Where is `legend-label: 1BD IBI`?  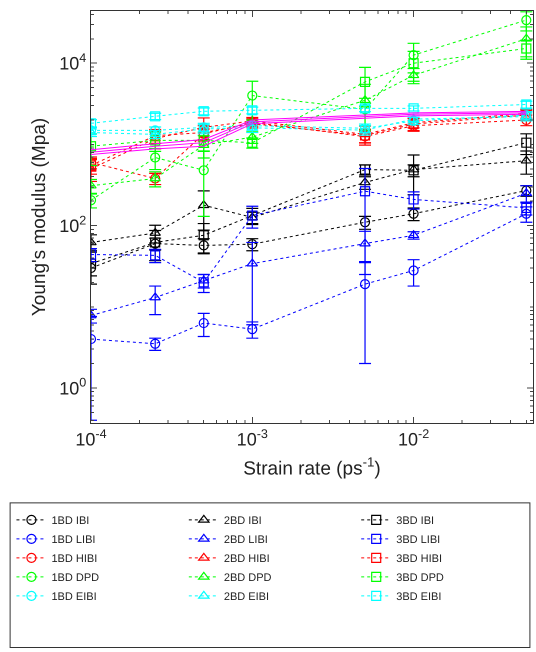
legend-label: 1BD IBI is located at coordinates (70, 521).